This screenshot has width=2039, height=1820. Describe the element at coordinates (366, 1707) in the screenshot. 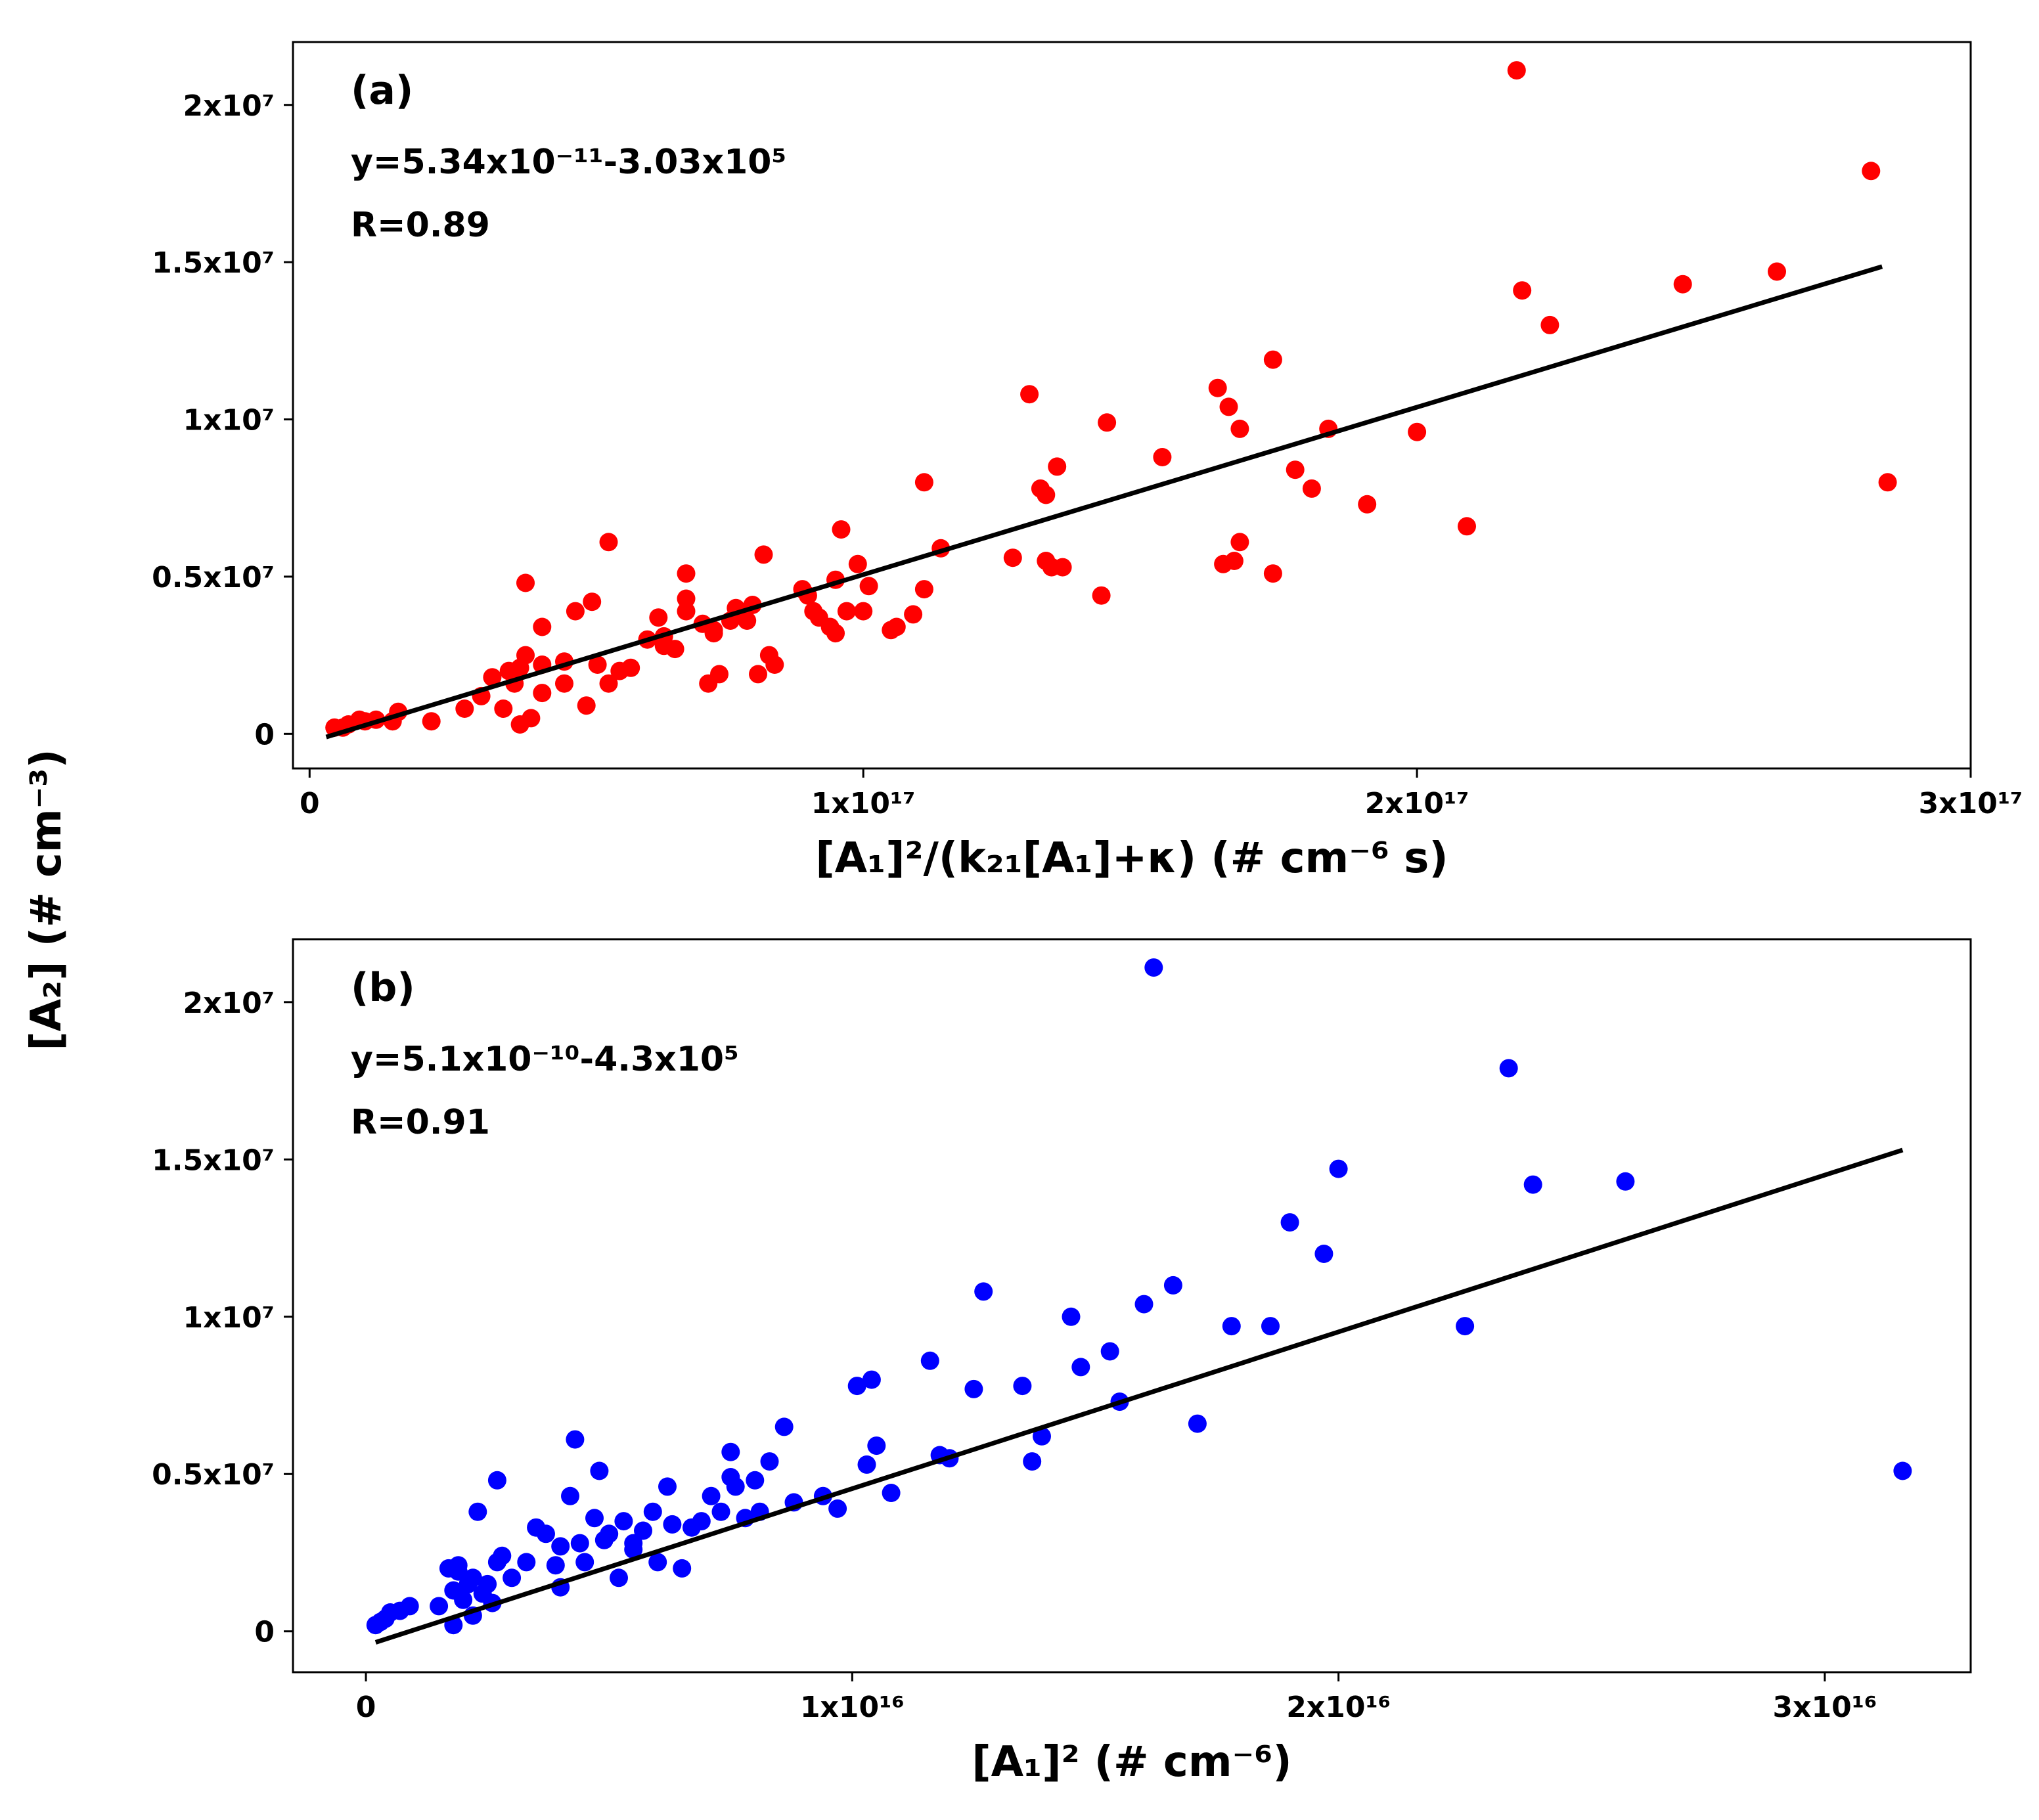

I see `x-tick-label-b: 0` at that location.